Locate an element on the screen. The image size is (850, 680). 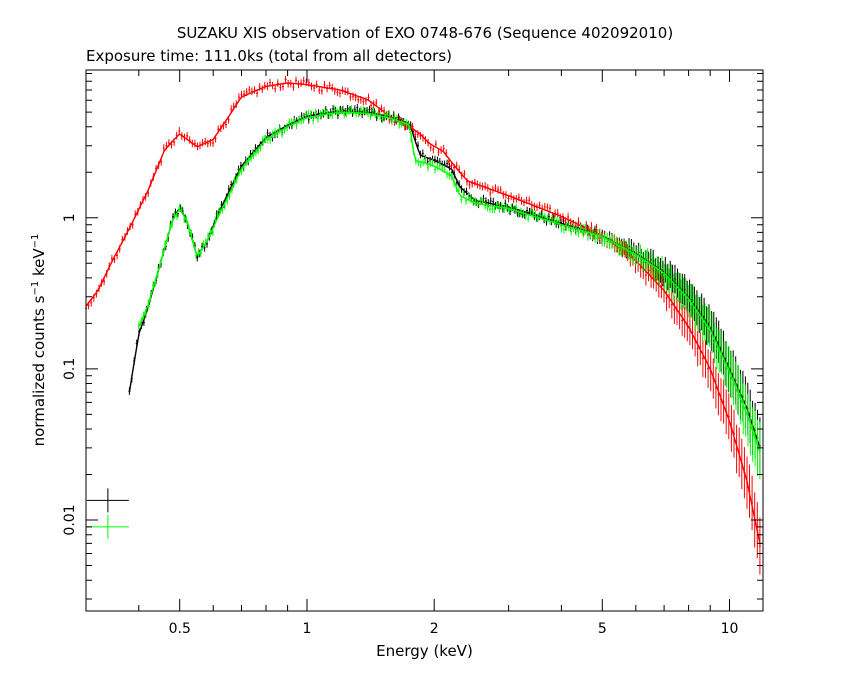
y-tick-label-0: 0.01 is located at coordinates (70, 519).